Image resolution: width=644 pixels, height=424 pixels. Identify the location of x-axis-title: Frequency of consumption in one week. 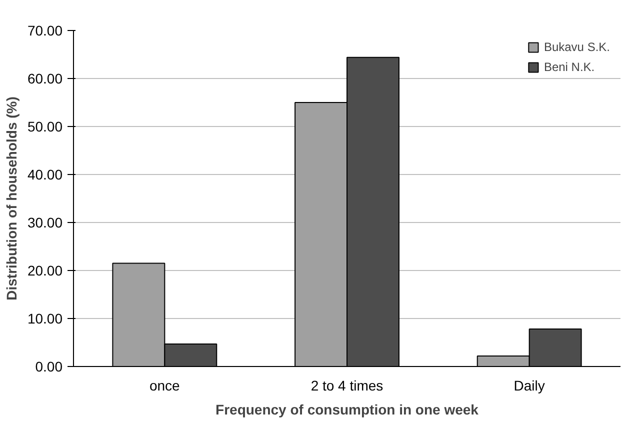
(347, 410).